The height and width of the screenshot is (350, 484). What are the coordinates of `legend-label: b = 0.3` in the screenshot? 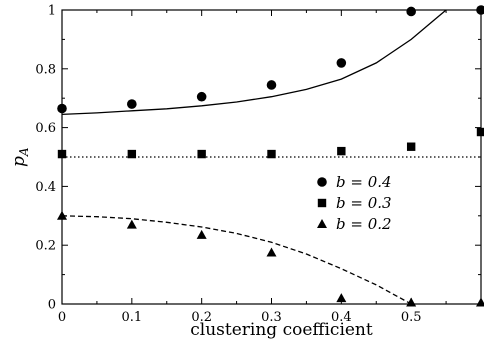 It's located at (364, 203).